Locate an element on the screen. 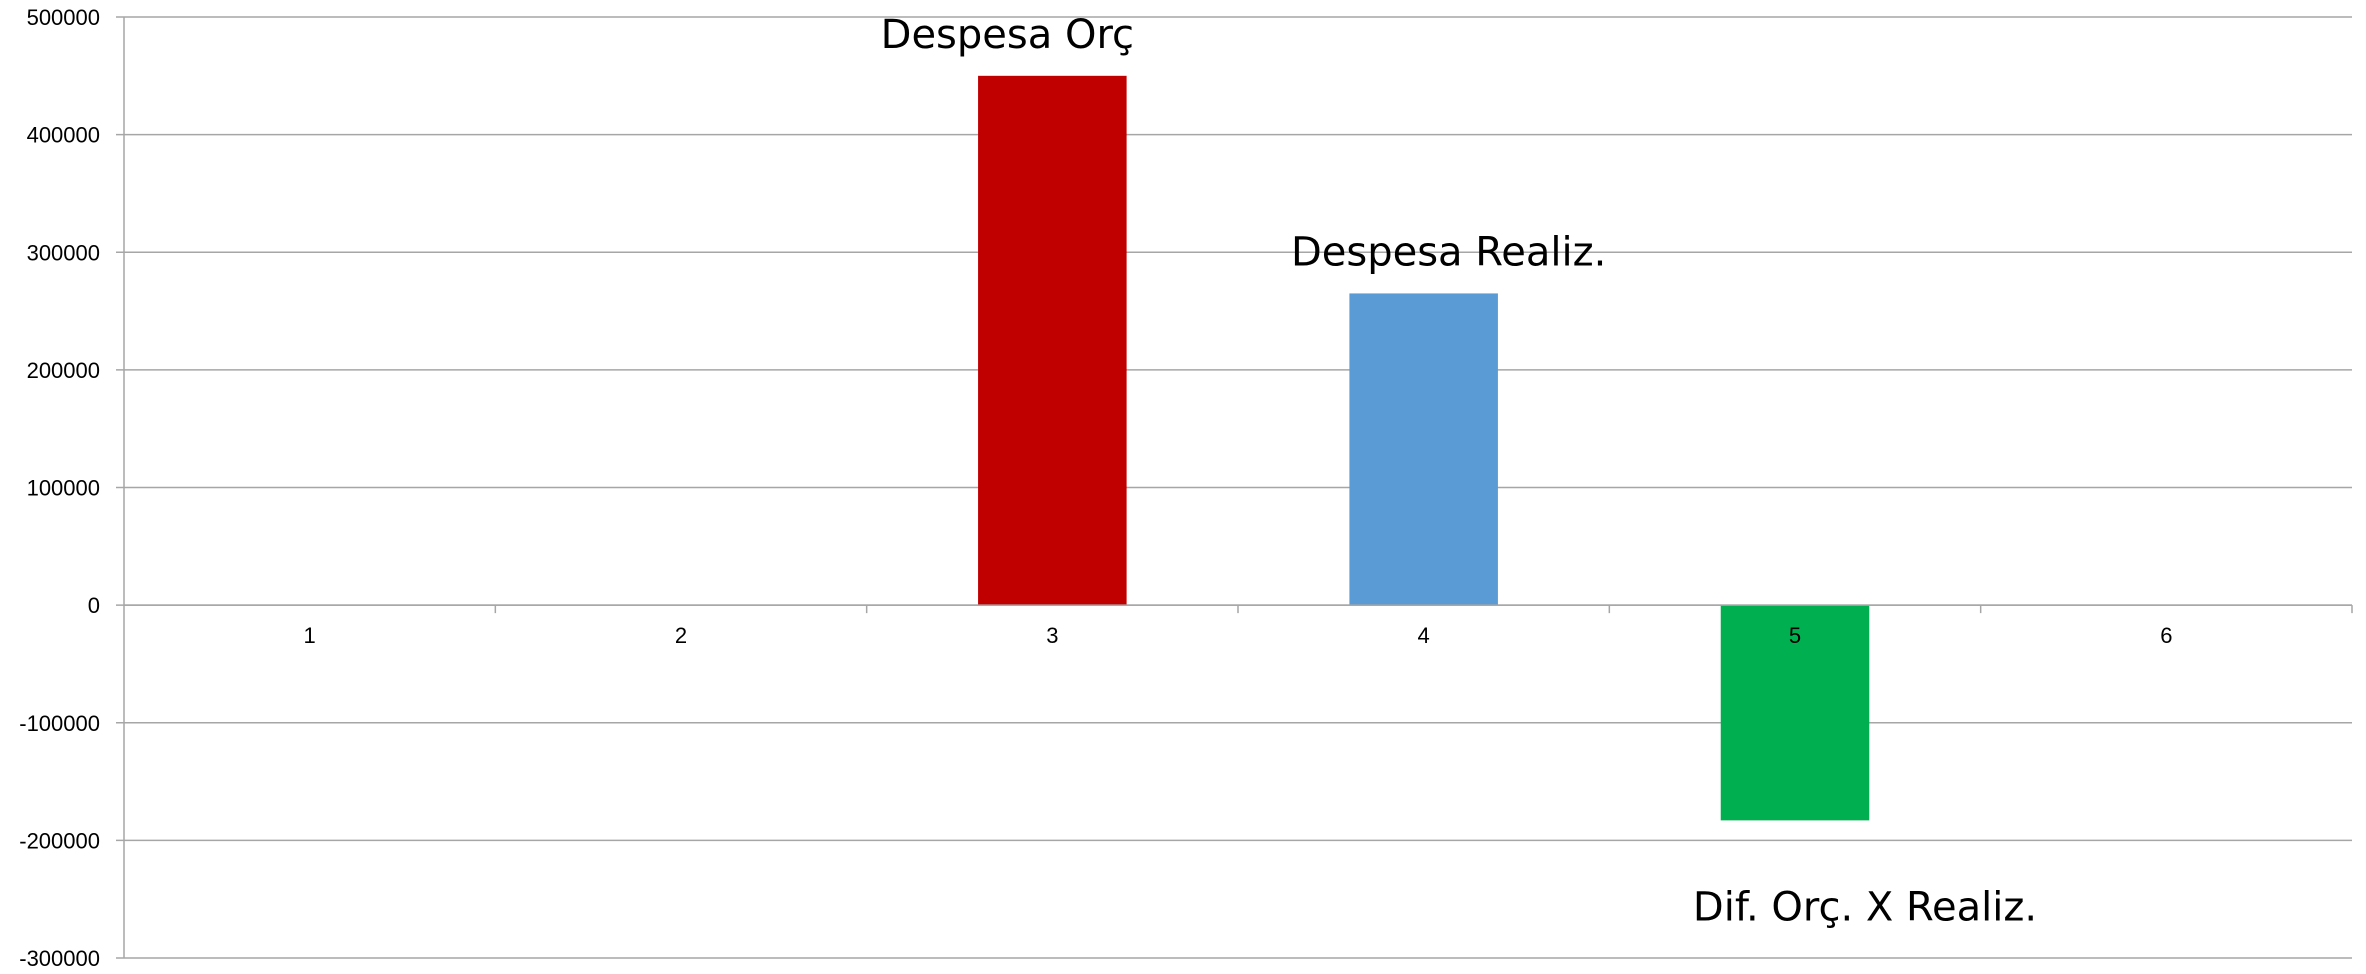 This screenshot has width=2366, height=974. y-tick-label: -300000 is located at coordinates (59, 958).